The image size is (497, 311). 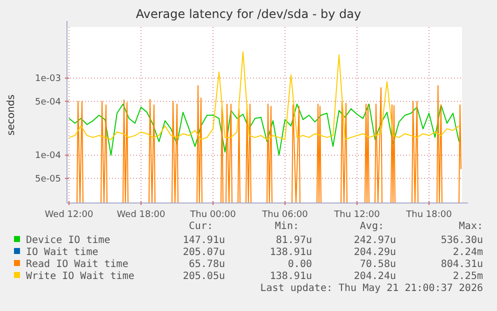 What do you see at coordinates (203, 252) in the screenshot?
I see `text: 205.07u` at bounding box center [203, 252].